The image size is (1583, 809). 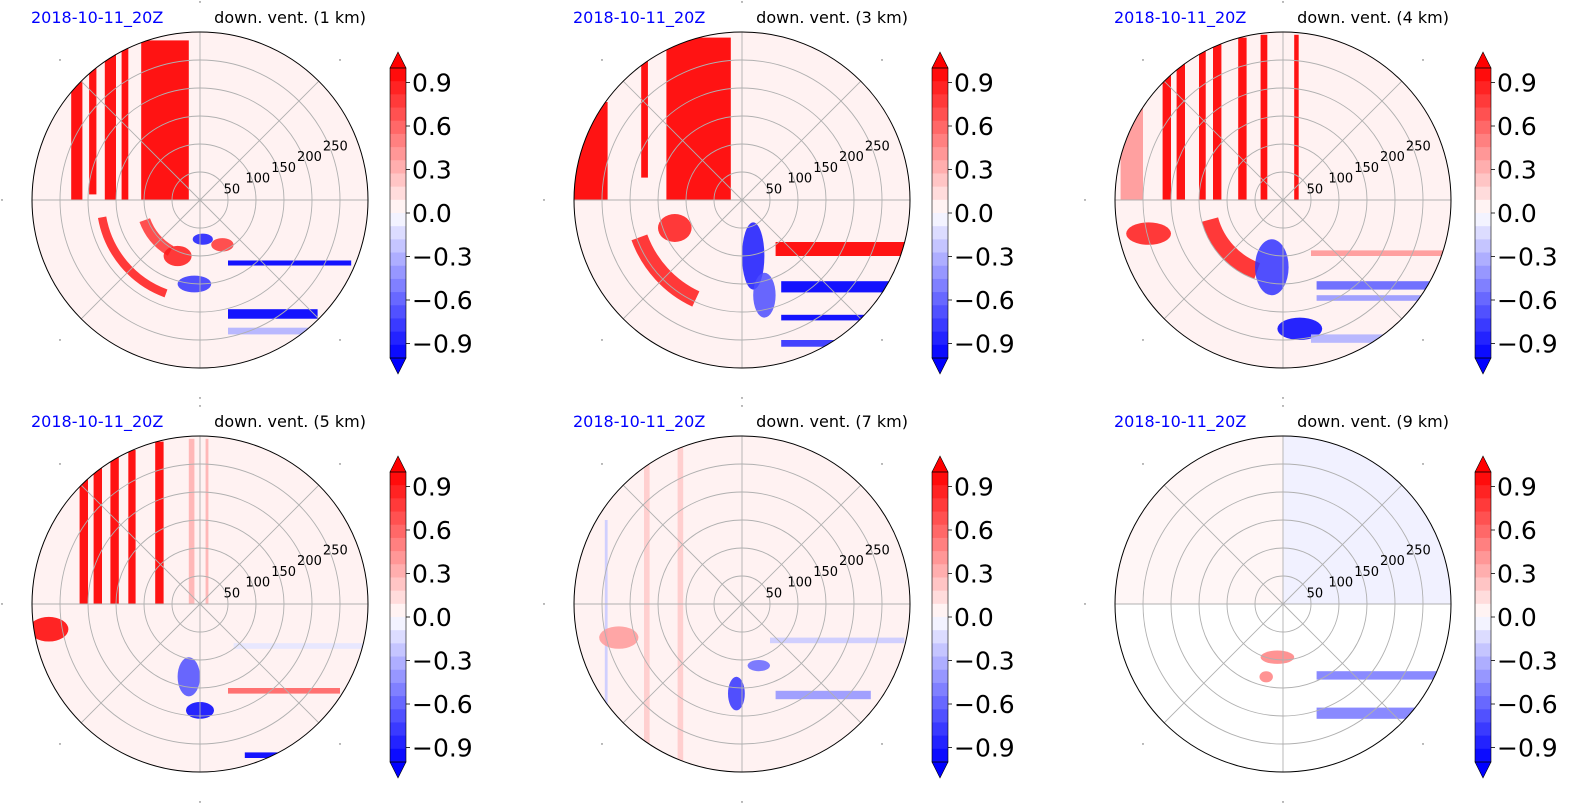 What do you see at coordinates (832, 17) in the screenshot?
I see `panel-variable-title: down. vent. (3 km)` at bounding box center [832, 17].